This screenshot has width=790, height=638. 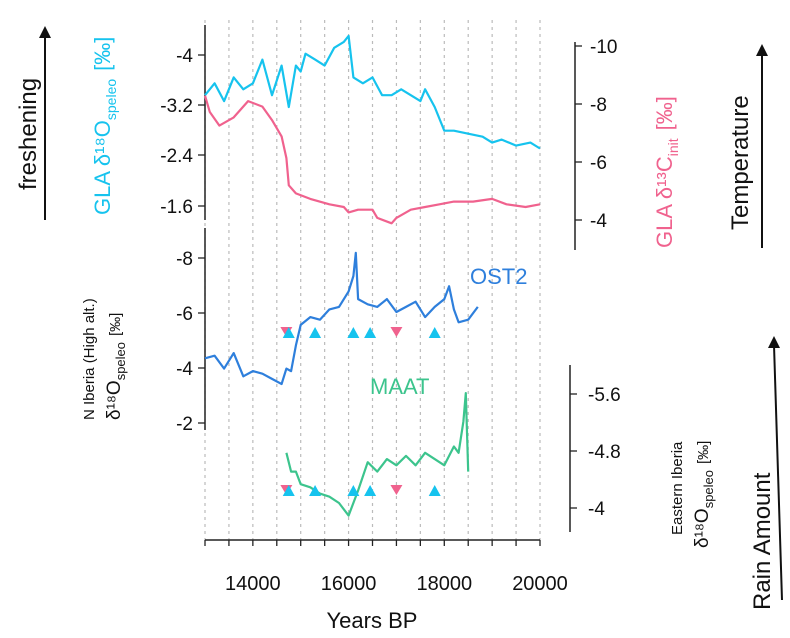 I want to click on e-iberia-axis-label: Eastern Iberia δ¹⁸Ospeleo [‰], so click(x=692, y=494).